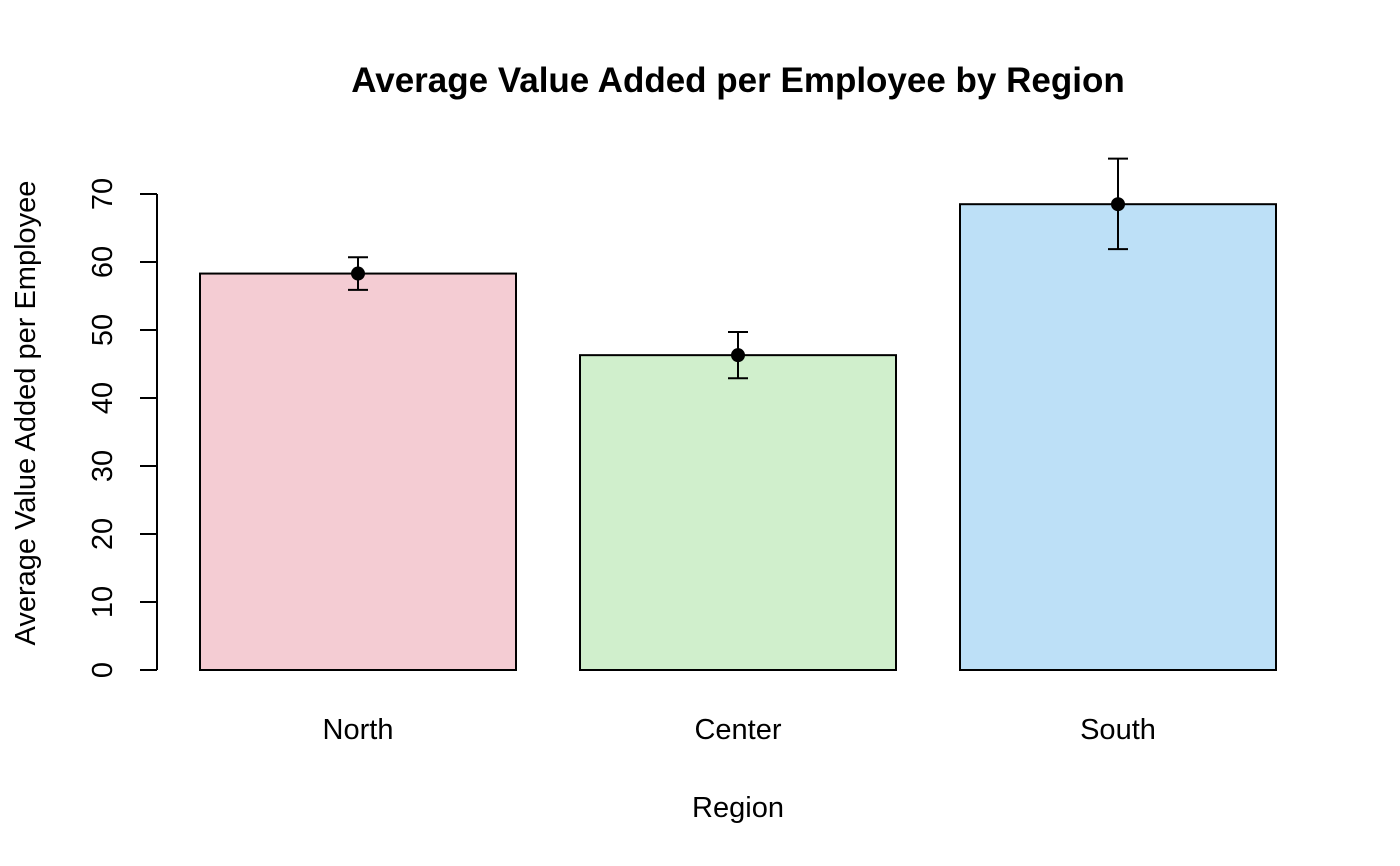  I want to click on bar-north, so click(358, 471).